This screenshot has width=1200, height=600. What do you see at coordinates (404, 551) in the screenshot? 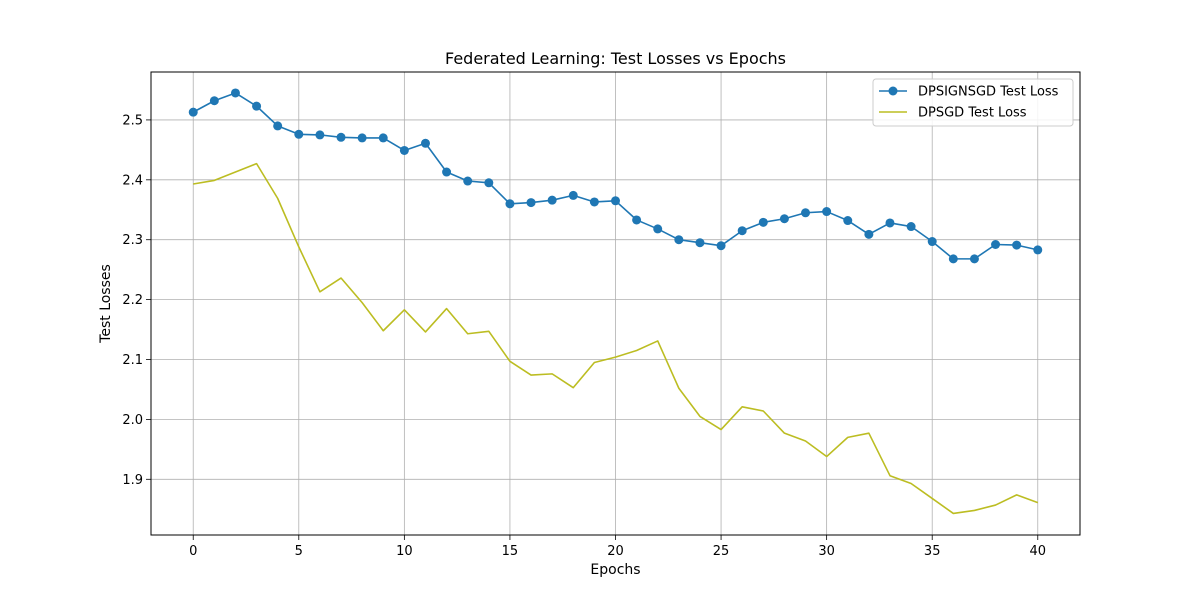
I see `x-tick-label: 10` at bounding box center [404, 551].